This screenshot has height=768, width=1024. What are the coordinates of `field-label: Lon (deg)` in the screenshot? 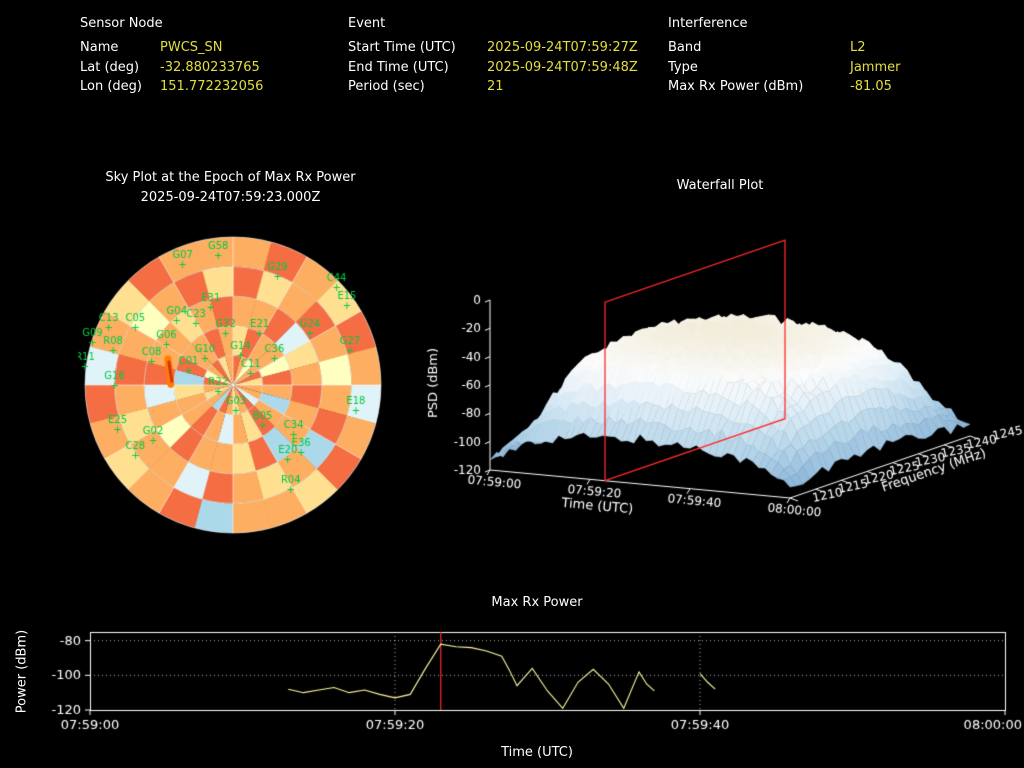 It's located at (111, 86).